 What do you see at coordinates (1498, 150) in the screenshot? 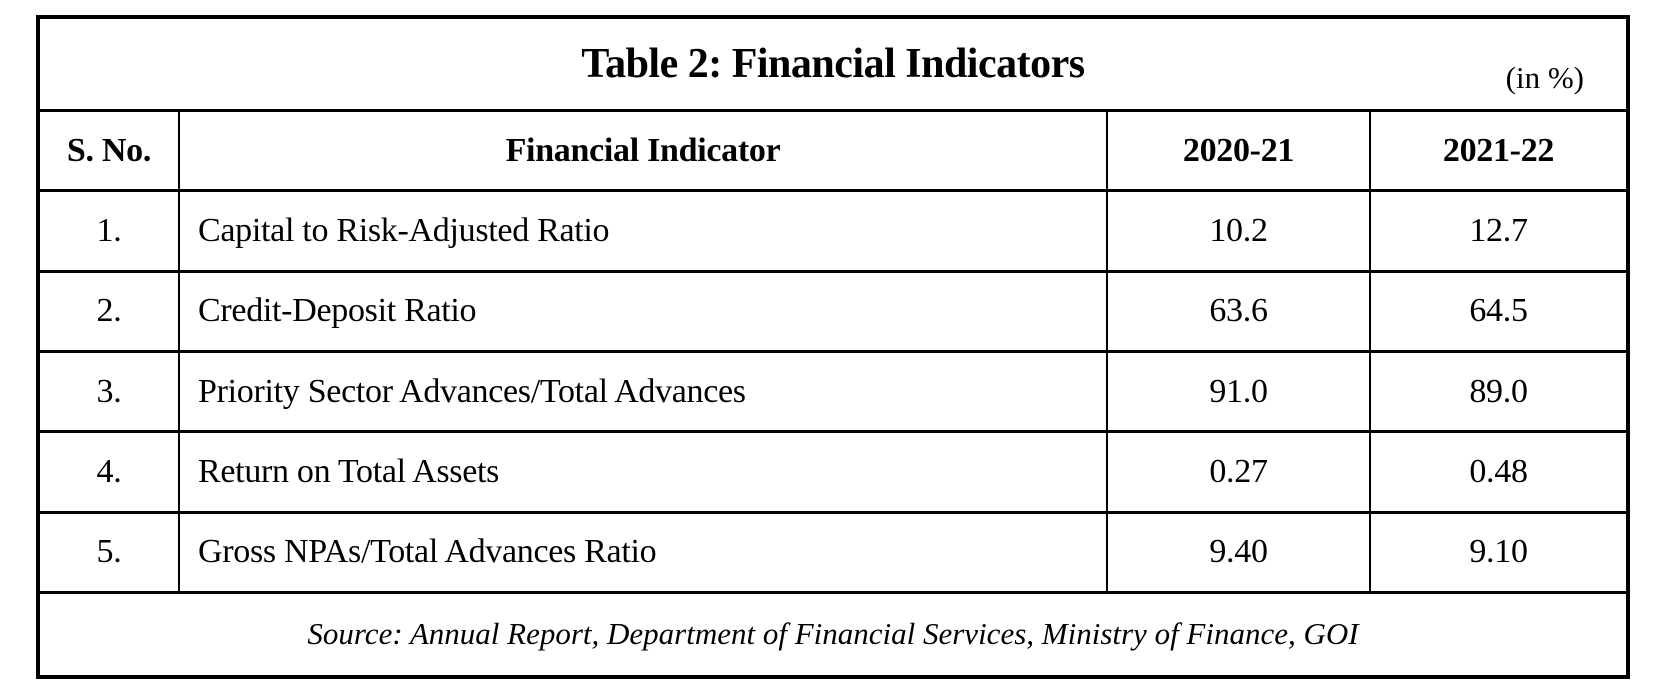
I see `column-header-2021-22: 2021-22` at bounding box center [1498, 150].